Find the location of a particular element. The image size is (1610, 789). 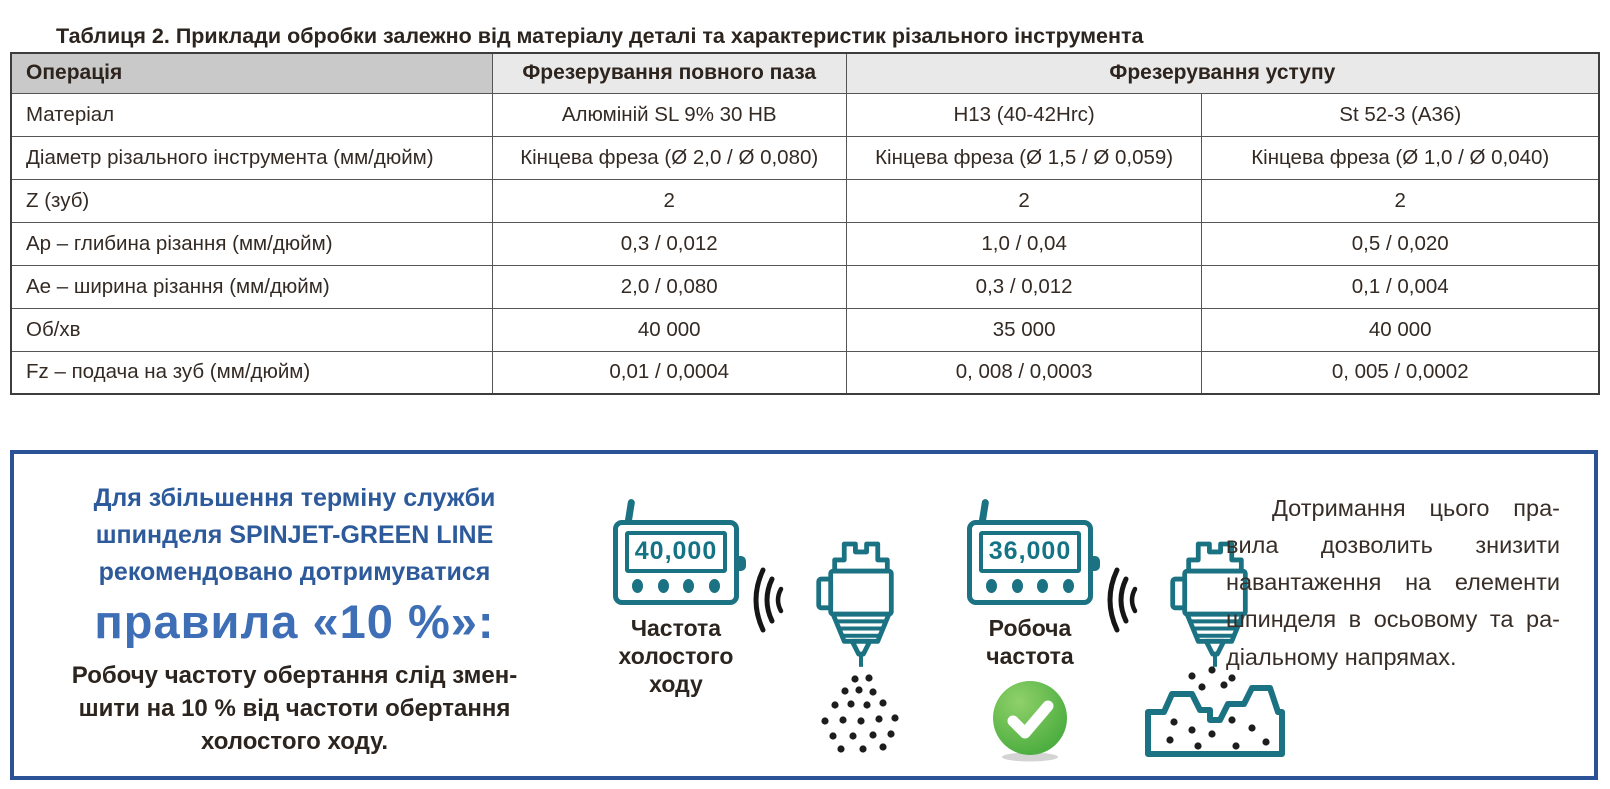

rule-body-line: шити на 10 % від частоти обертання is located at coordinates (294, 709).